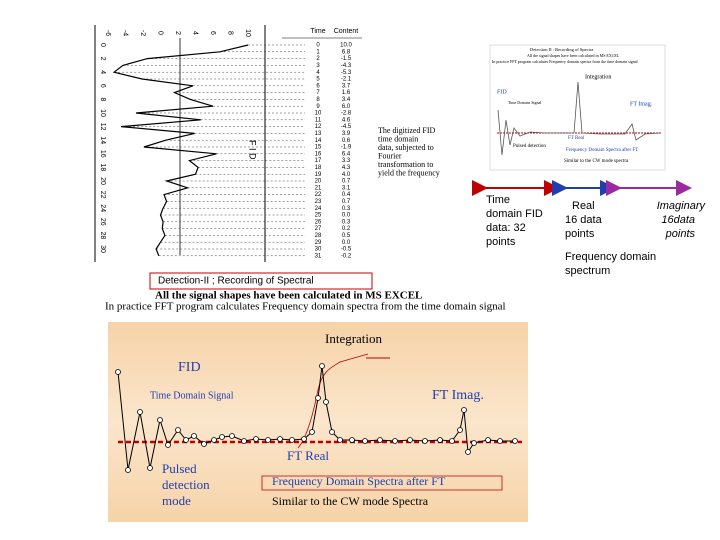 The height and width of the screenshot is (540, 720). I want to click on thumb-text: FT Imag., so click(641, 104).